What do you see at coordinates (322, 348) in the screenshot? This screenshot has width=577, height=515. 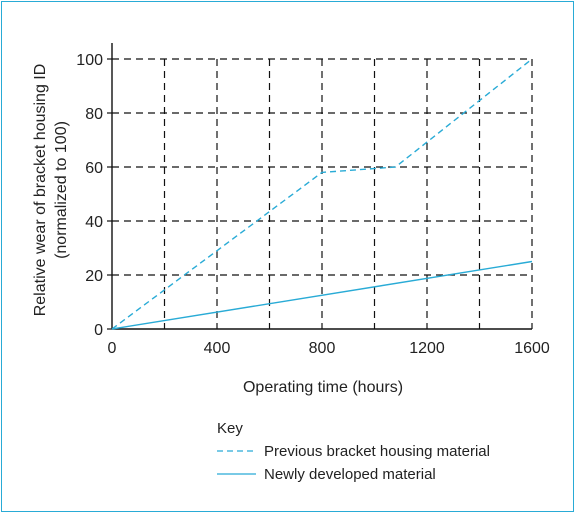 I see `x-tick-label-800: 800` at bounding box center [322, 348].